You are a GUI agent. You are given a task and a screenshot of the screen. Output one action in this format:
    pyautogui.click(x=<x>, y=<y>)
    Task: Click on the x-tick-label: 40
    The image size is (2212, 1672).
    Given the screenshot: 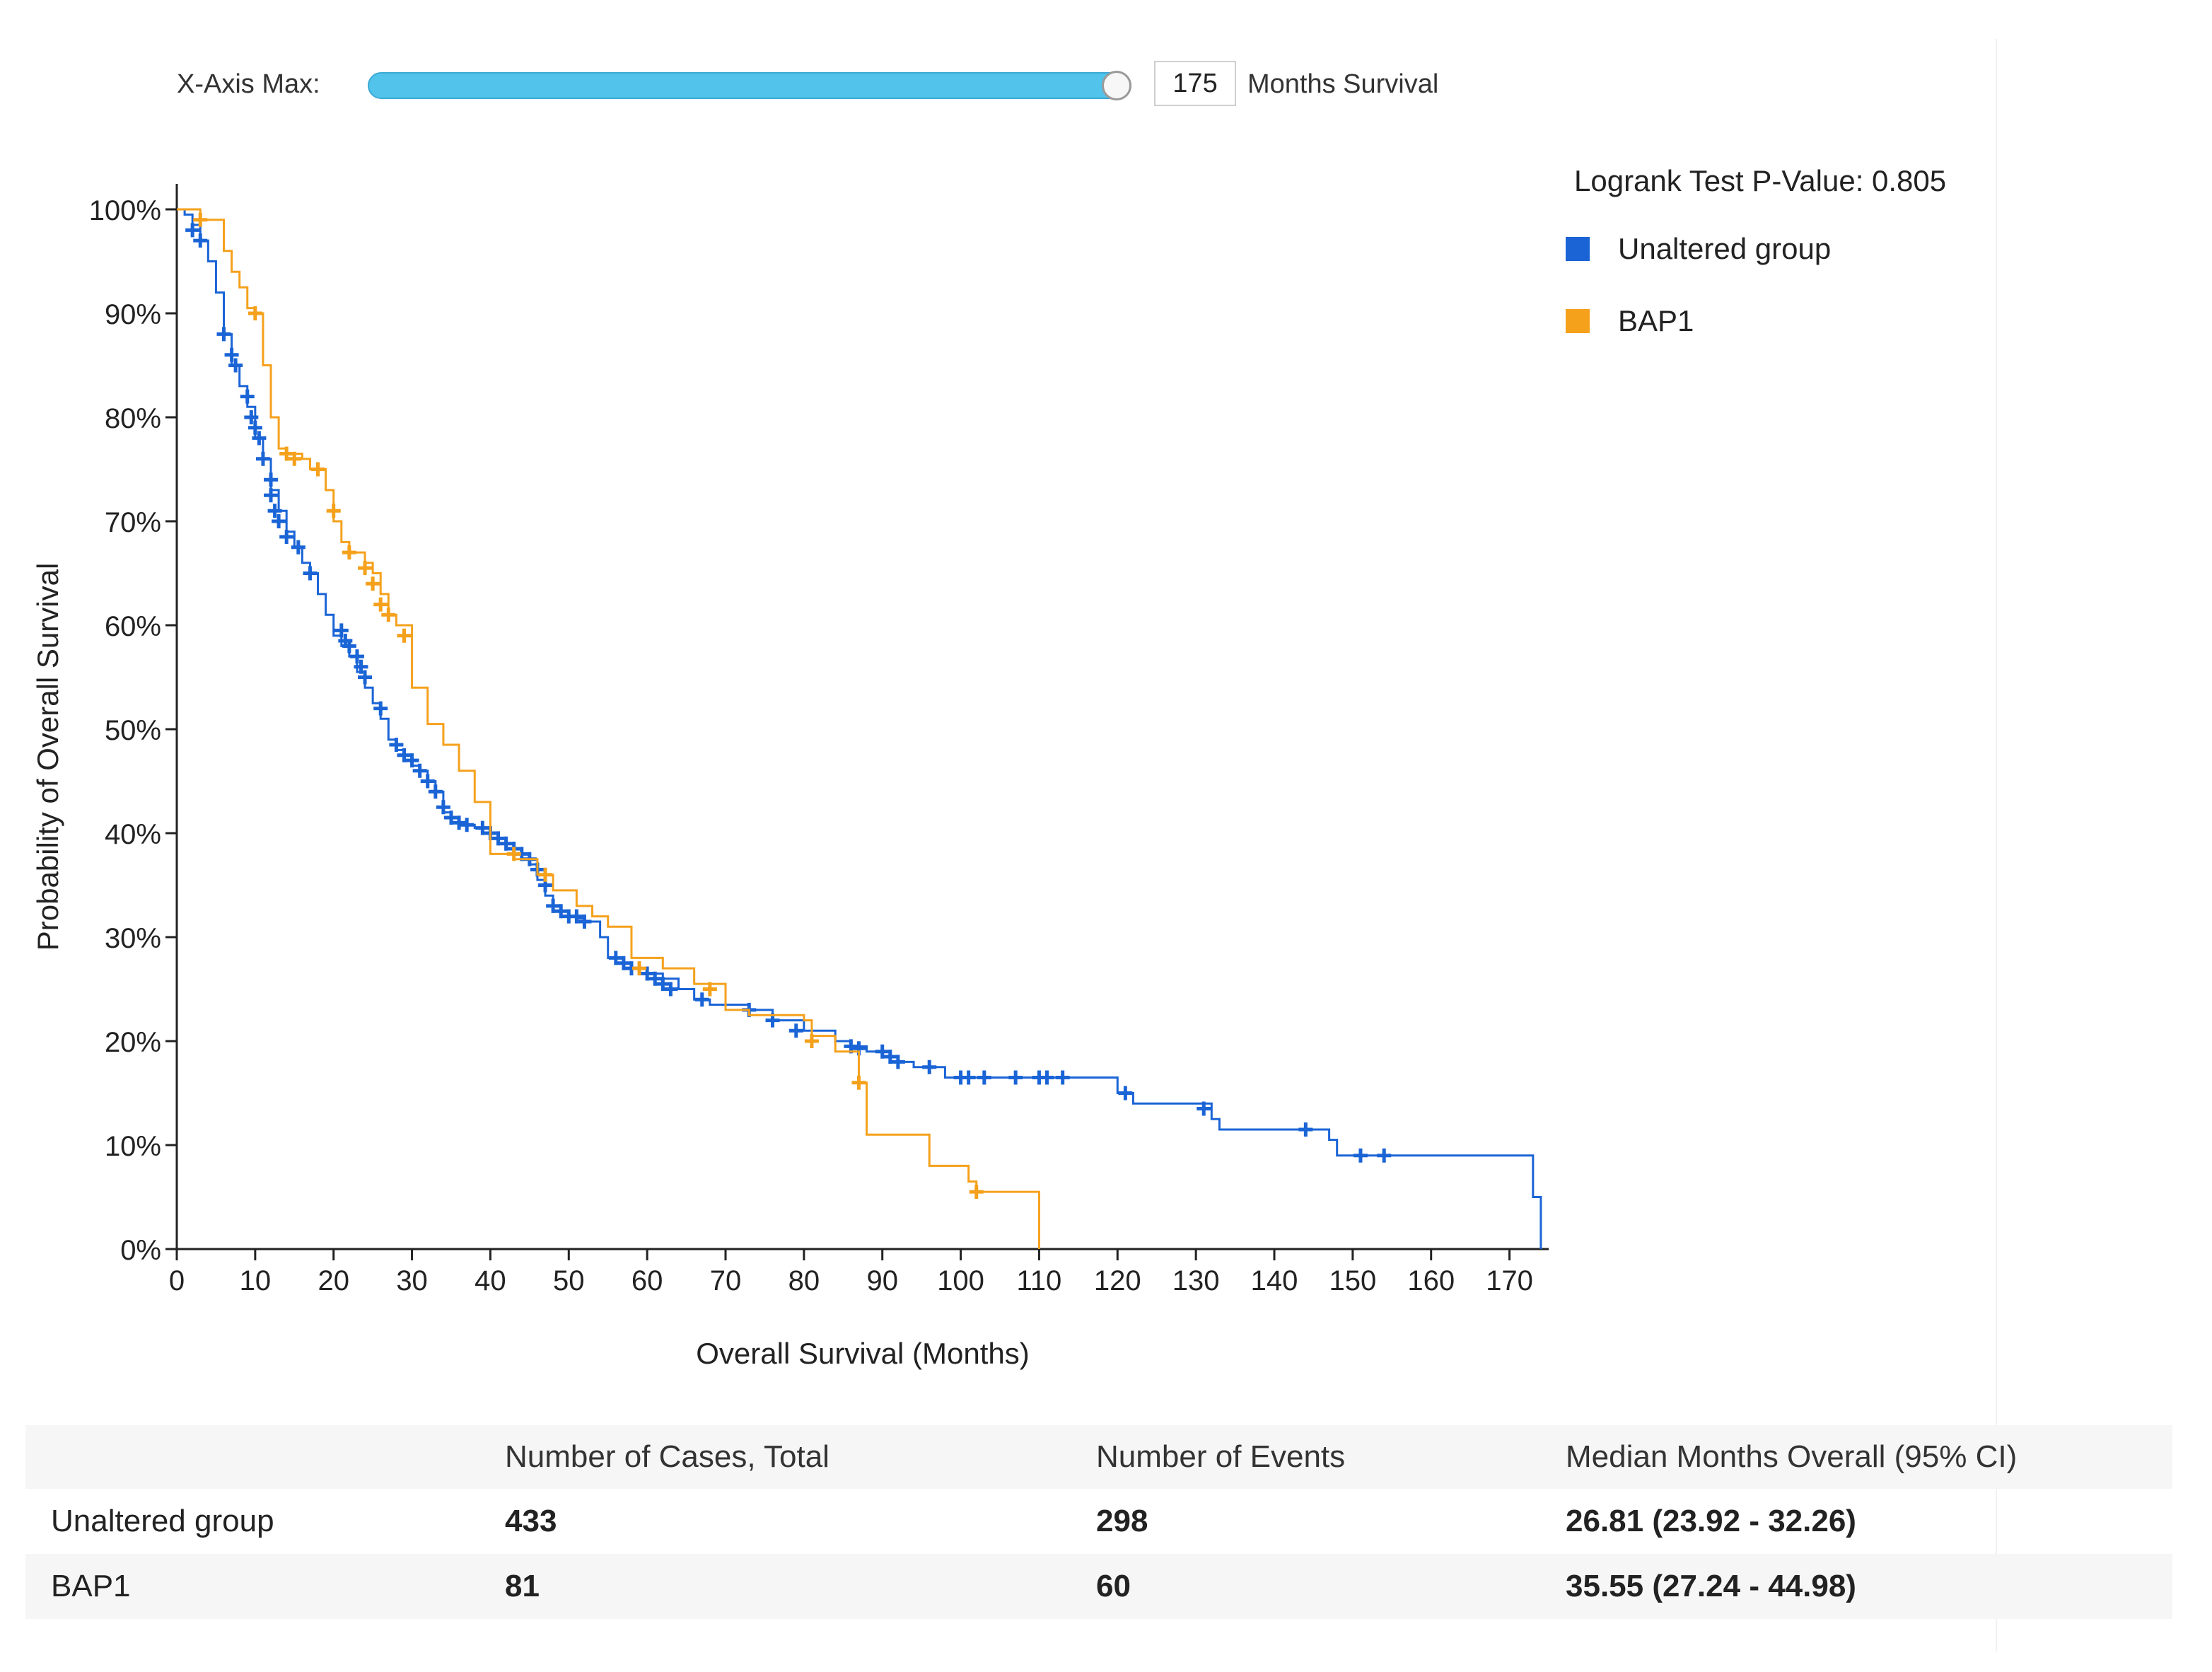 What is the action you would take?
    pyautogui.click(x=490, y=1280)
    